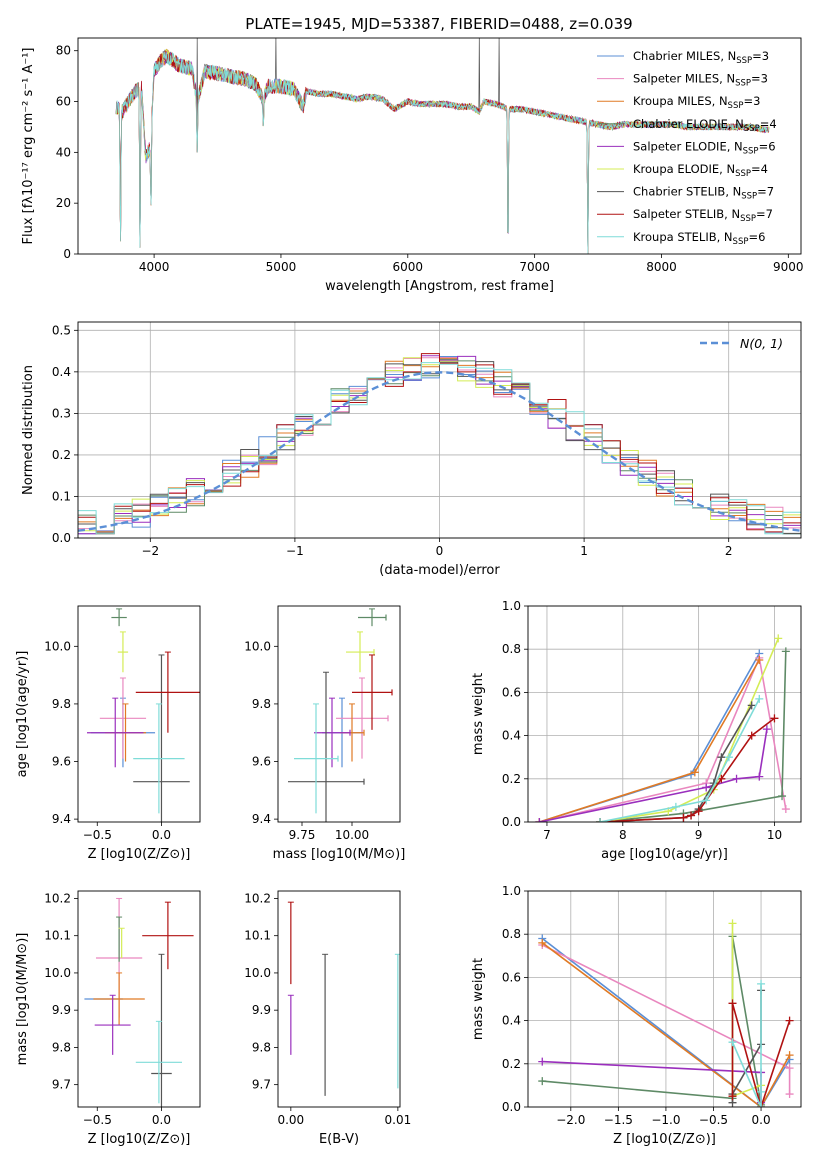  Describe the element at coordinates (61, 819) in the screenshot. I see `y-tick-label: 9.4` at that location.